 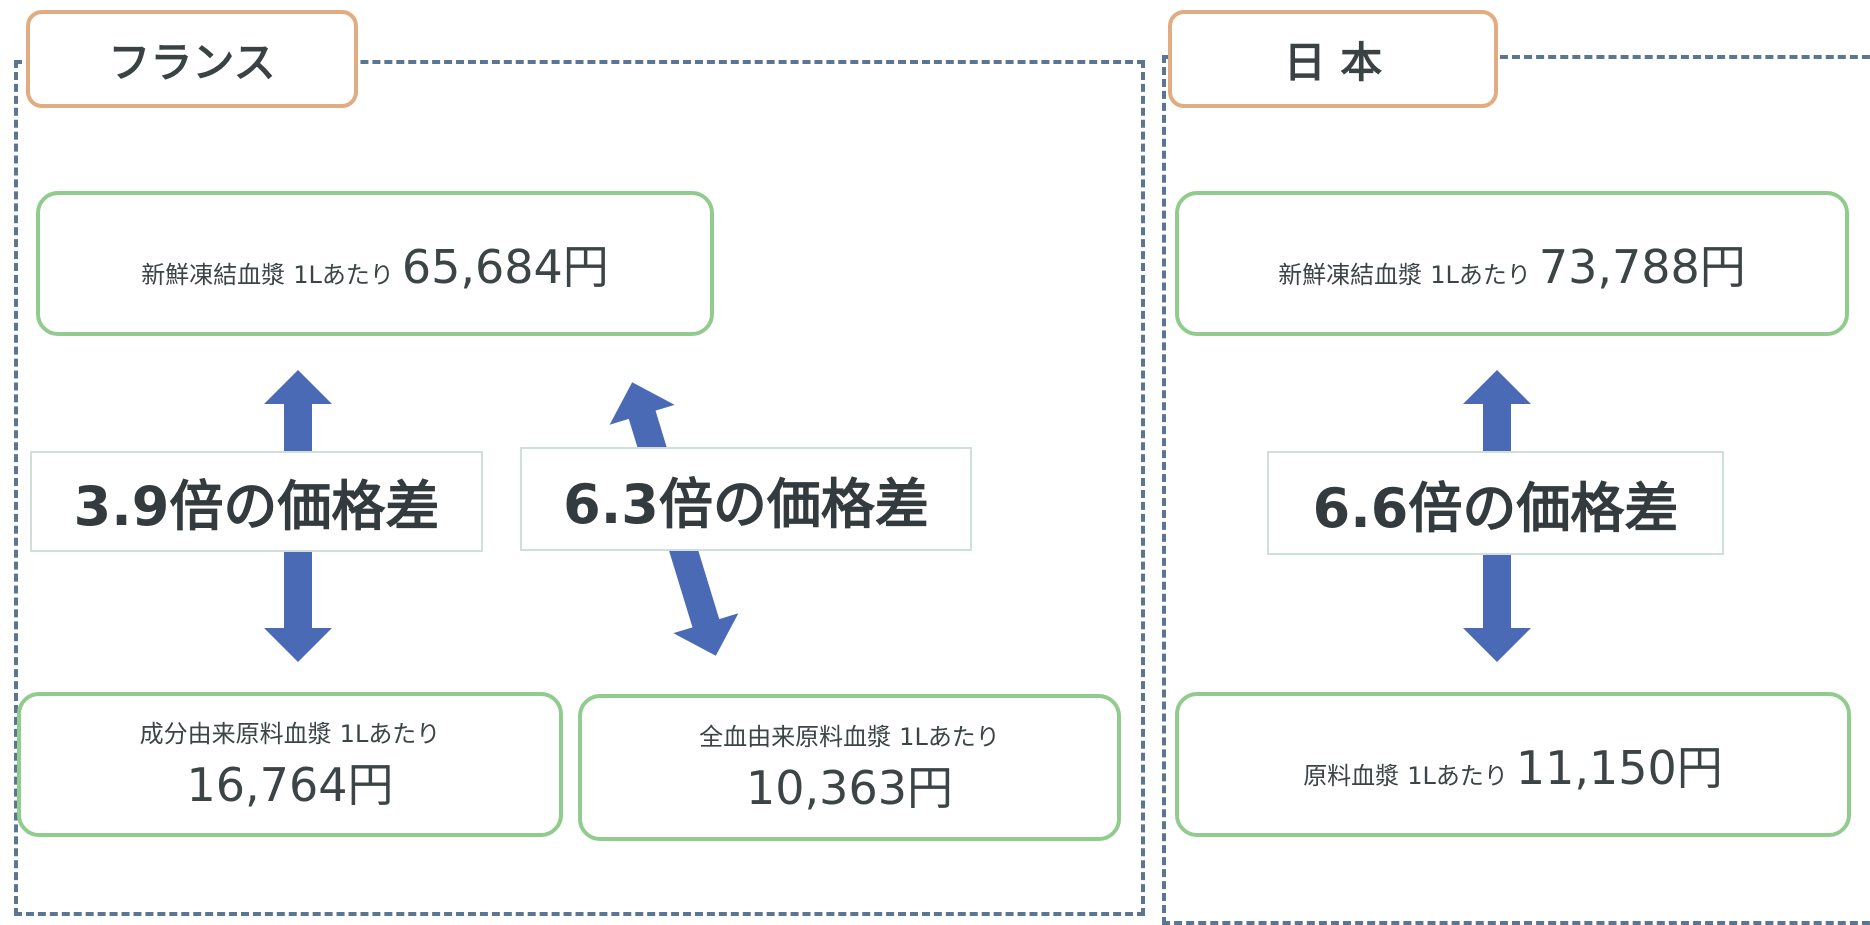 I want to click on price-box: 新鮮凍結血漿 1Lあたり 73,788円, so click(x=1512, y=263).